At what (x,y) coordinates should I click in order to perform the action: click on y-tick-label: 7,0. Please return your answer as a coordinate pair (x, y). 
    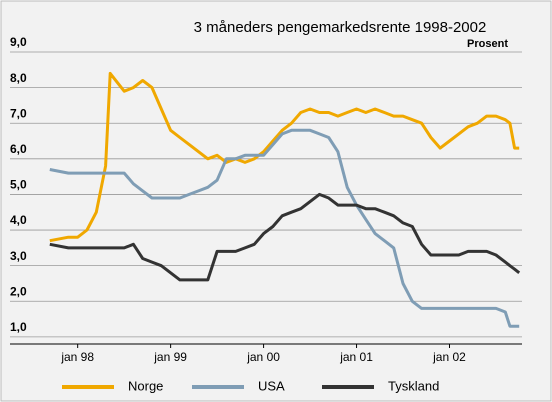
    Looking at the image, I should click on (18, 113).